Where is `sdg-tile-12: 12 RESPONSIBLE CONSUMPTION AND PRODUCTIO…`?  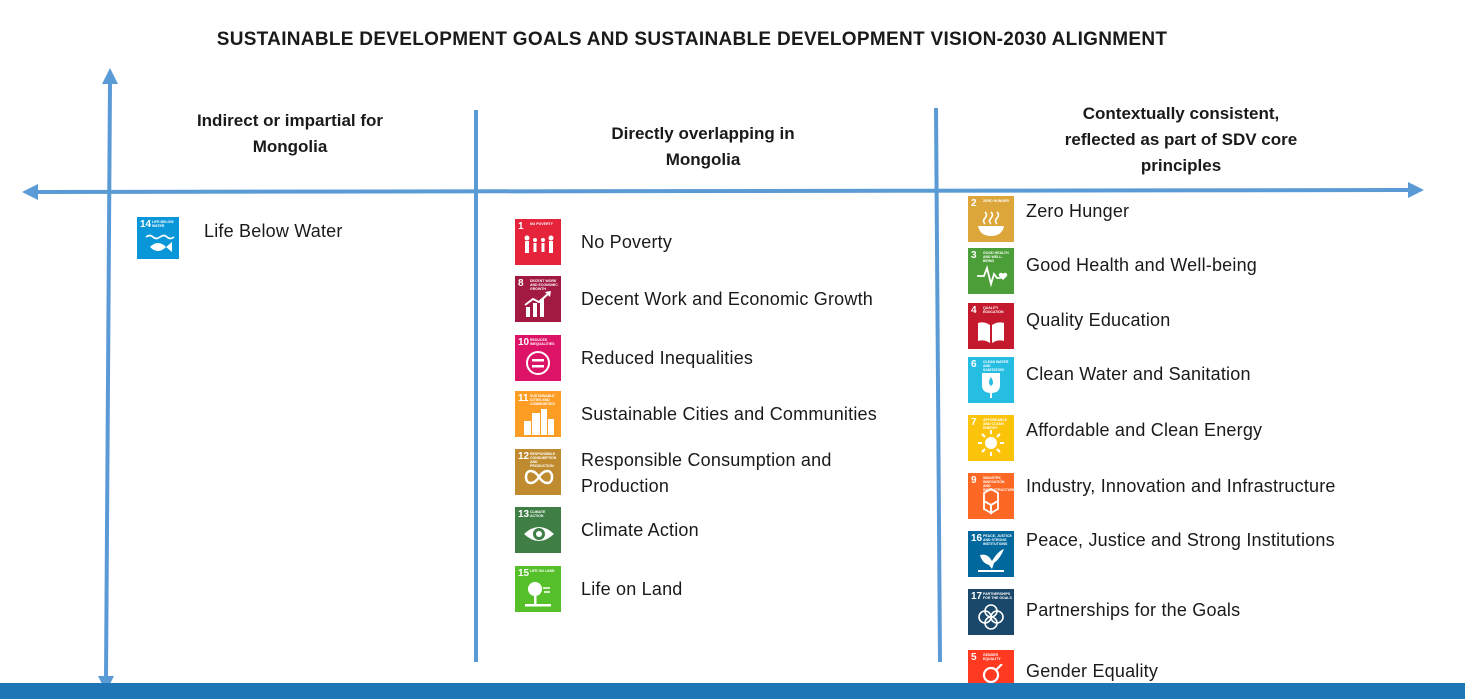 sdg-tile-12: 12 RESPONSIBLE CONSUMPTION AND PRODUCTIO… is located at coordinates (538, 472).